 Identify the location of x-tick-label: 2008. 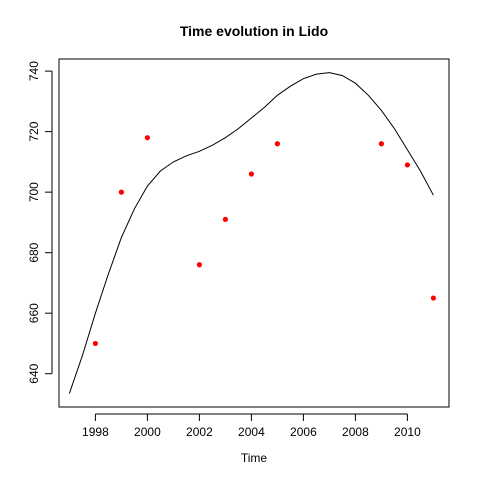
(355, 432).